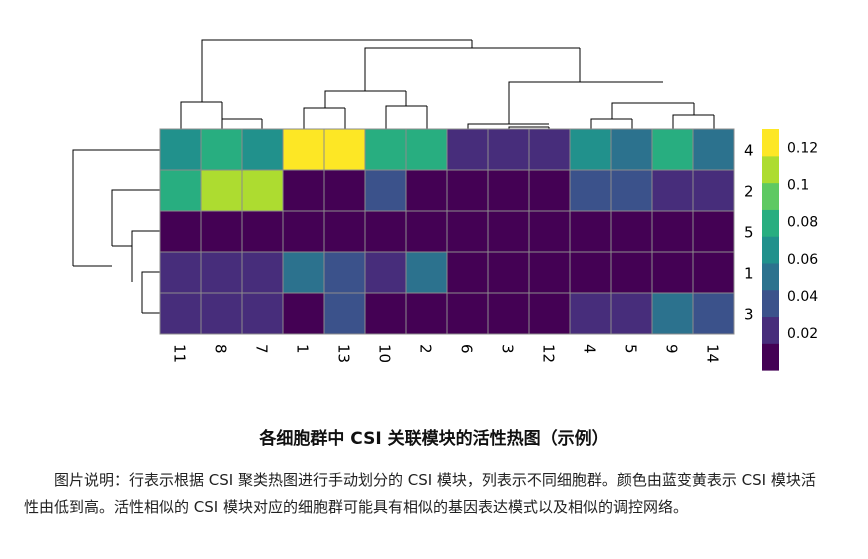  Describe the element at coordinates (303, 349) in the screenshot. I see `column-label: 1` at that location.